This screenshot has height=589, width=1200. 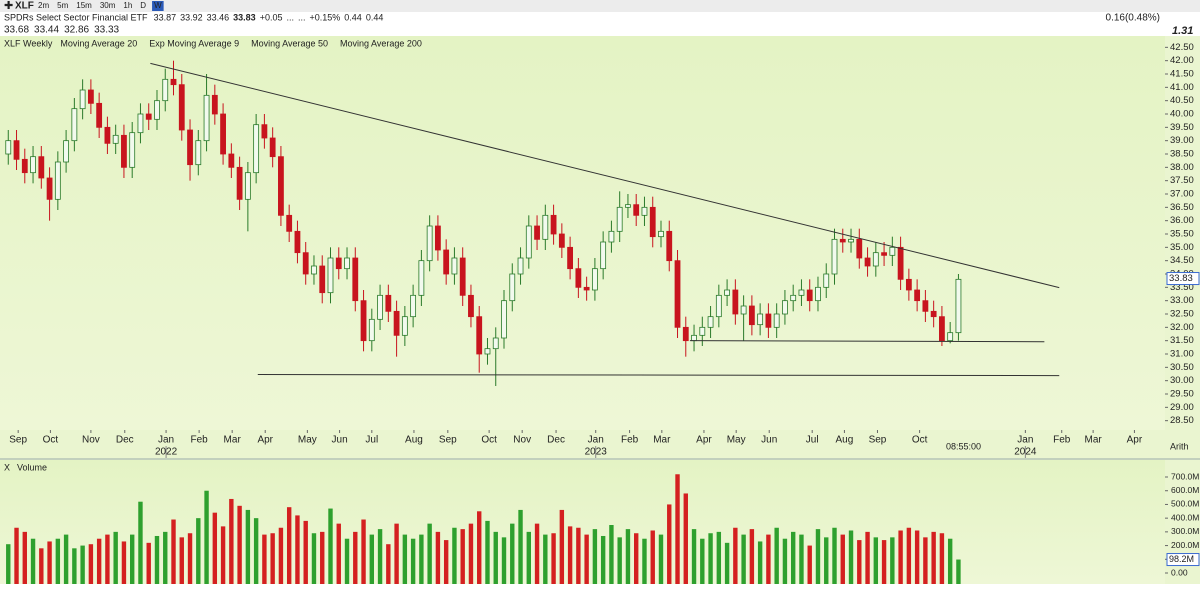 I want to click on indicator-label: Exp Moving Average 9, so click(x=194, y=43).